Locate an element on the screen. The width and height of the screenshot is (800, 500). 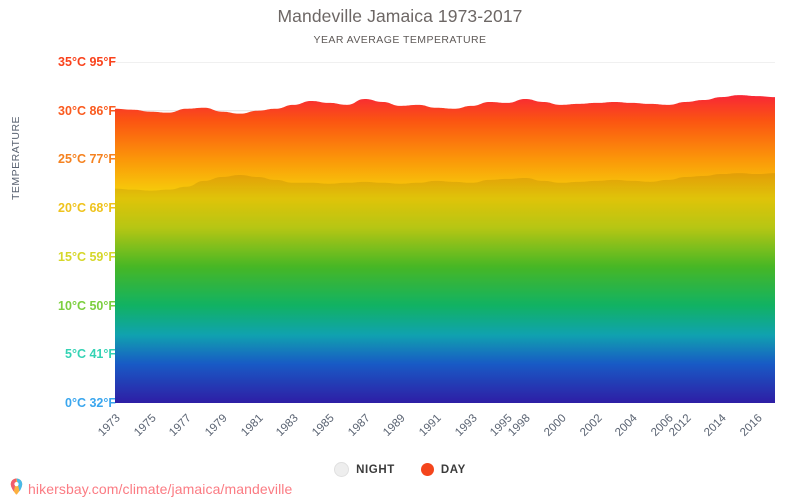
map-pin-icon is located at coordinates (16, 489).